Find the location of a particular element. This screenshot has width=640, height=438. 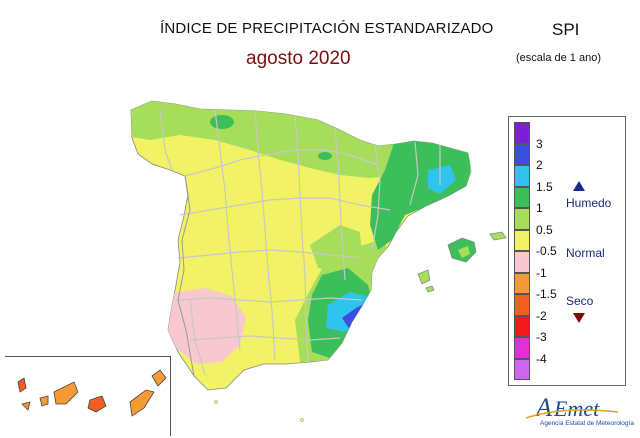

navarra-green-patch is located at coordinates (325, 156).